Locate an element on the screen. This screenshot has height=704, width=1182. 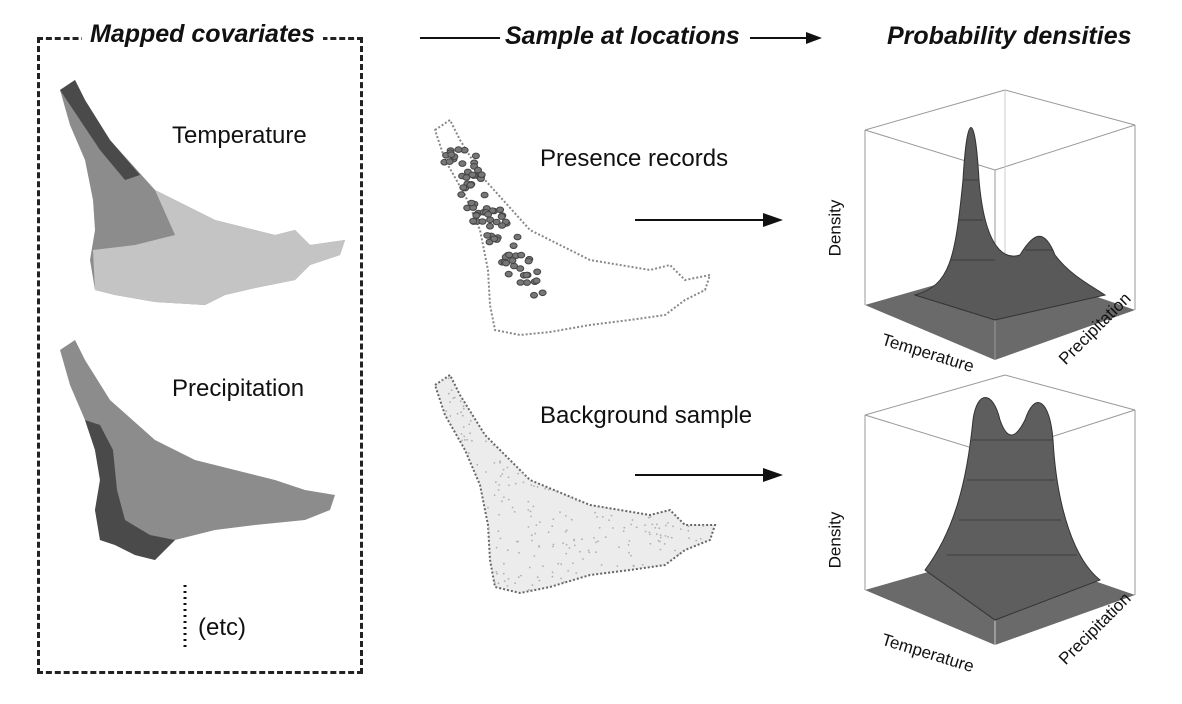
sample-at-locations-heading: Sample at locations is located at coordinates (622, 36).